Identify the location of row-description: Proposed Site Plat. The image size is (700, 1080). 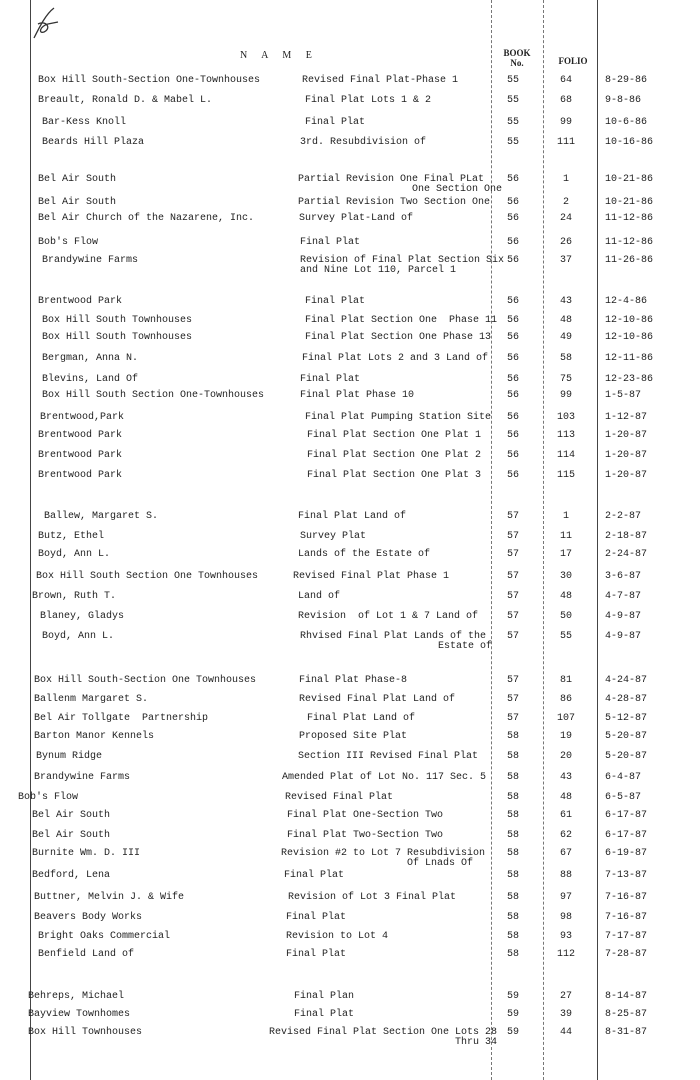
(353, 736).